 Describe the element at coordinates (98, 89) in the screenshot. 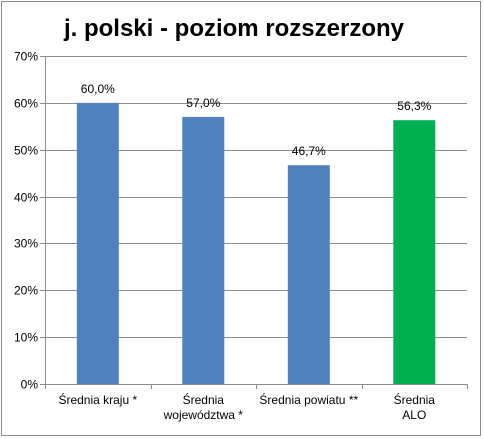

I see `data-label: 60,0%` at that location.